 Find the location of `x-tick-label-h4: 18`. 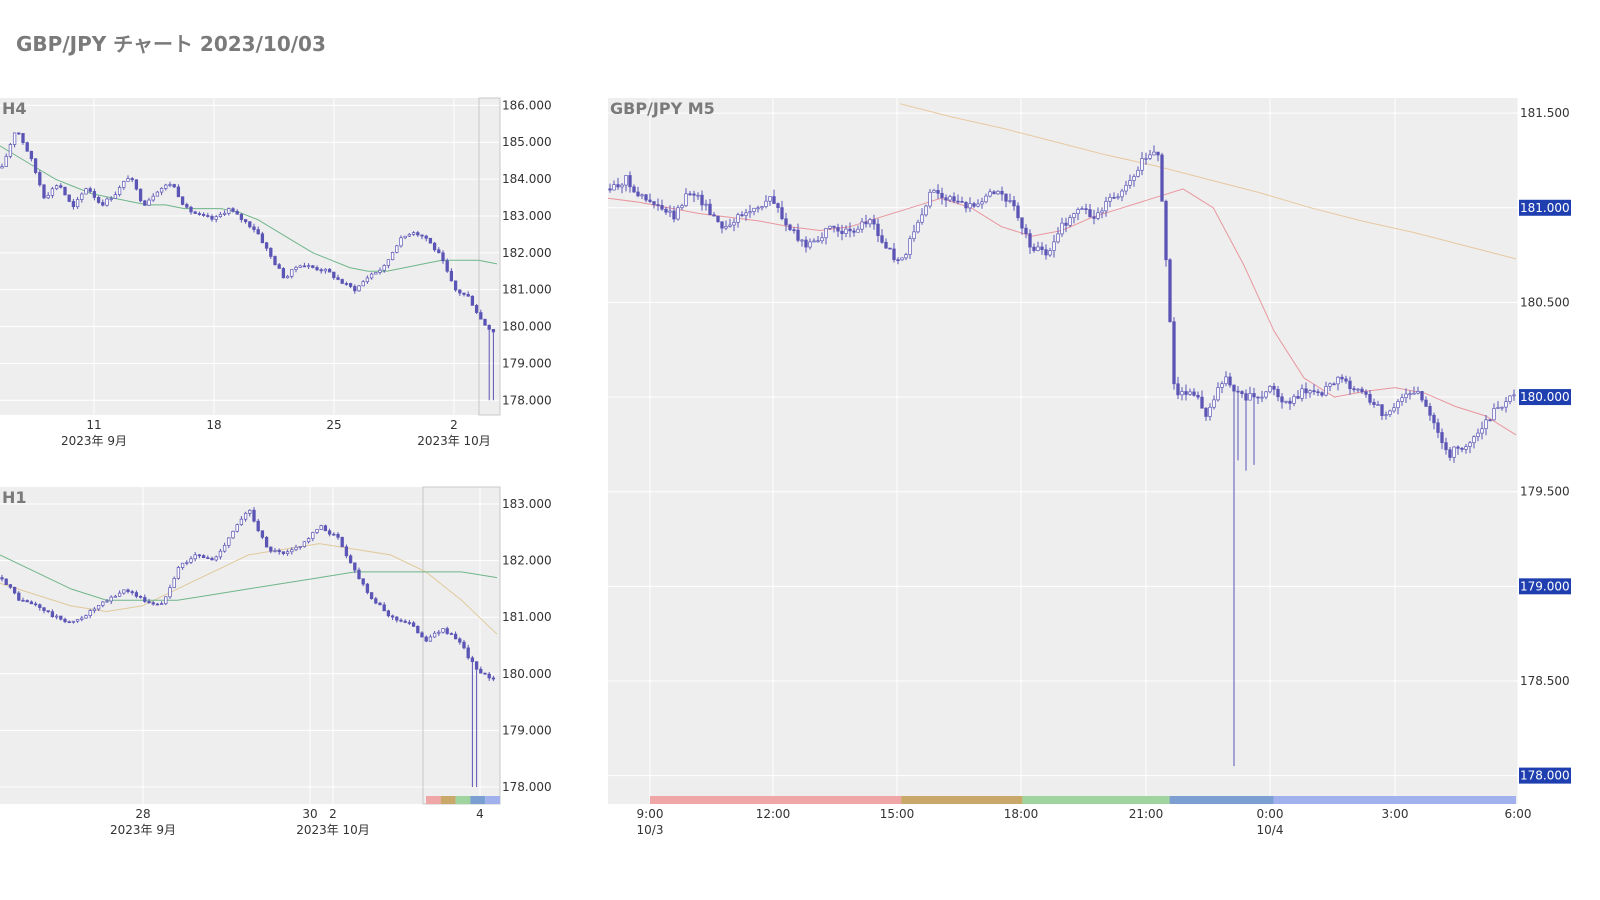

x-tick-label-h4: 18 is located at coordinates (213, 425).